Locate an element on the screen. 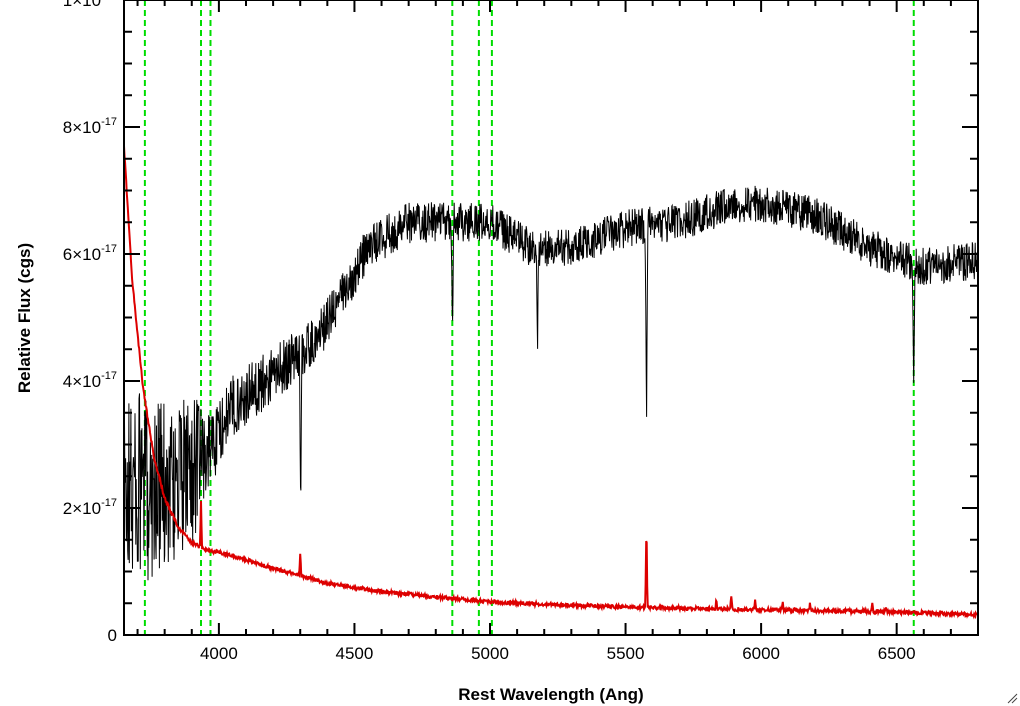  x-tick-label: 4000 is located at coordinates (219, 653).